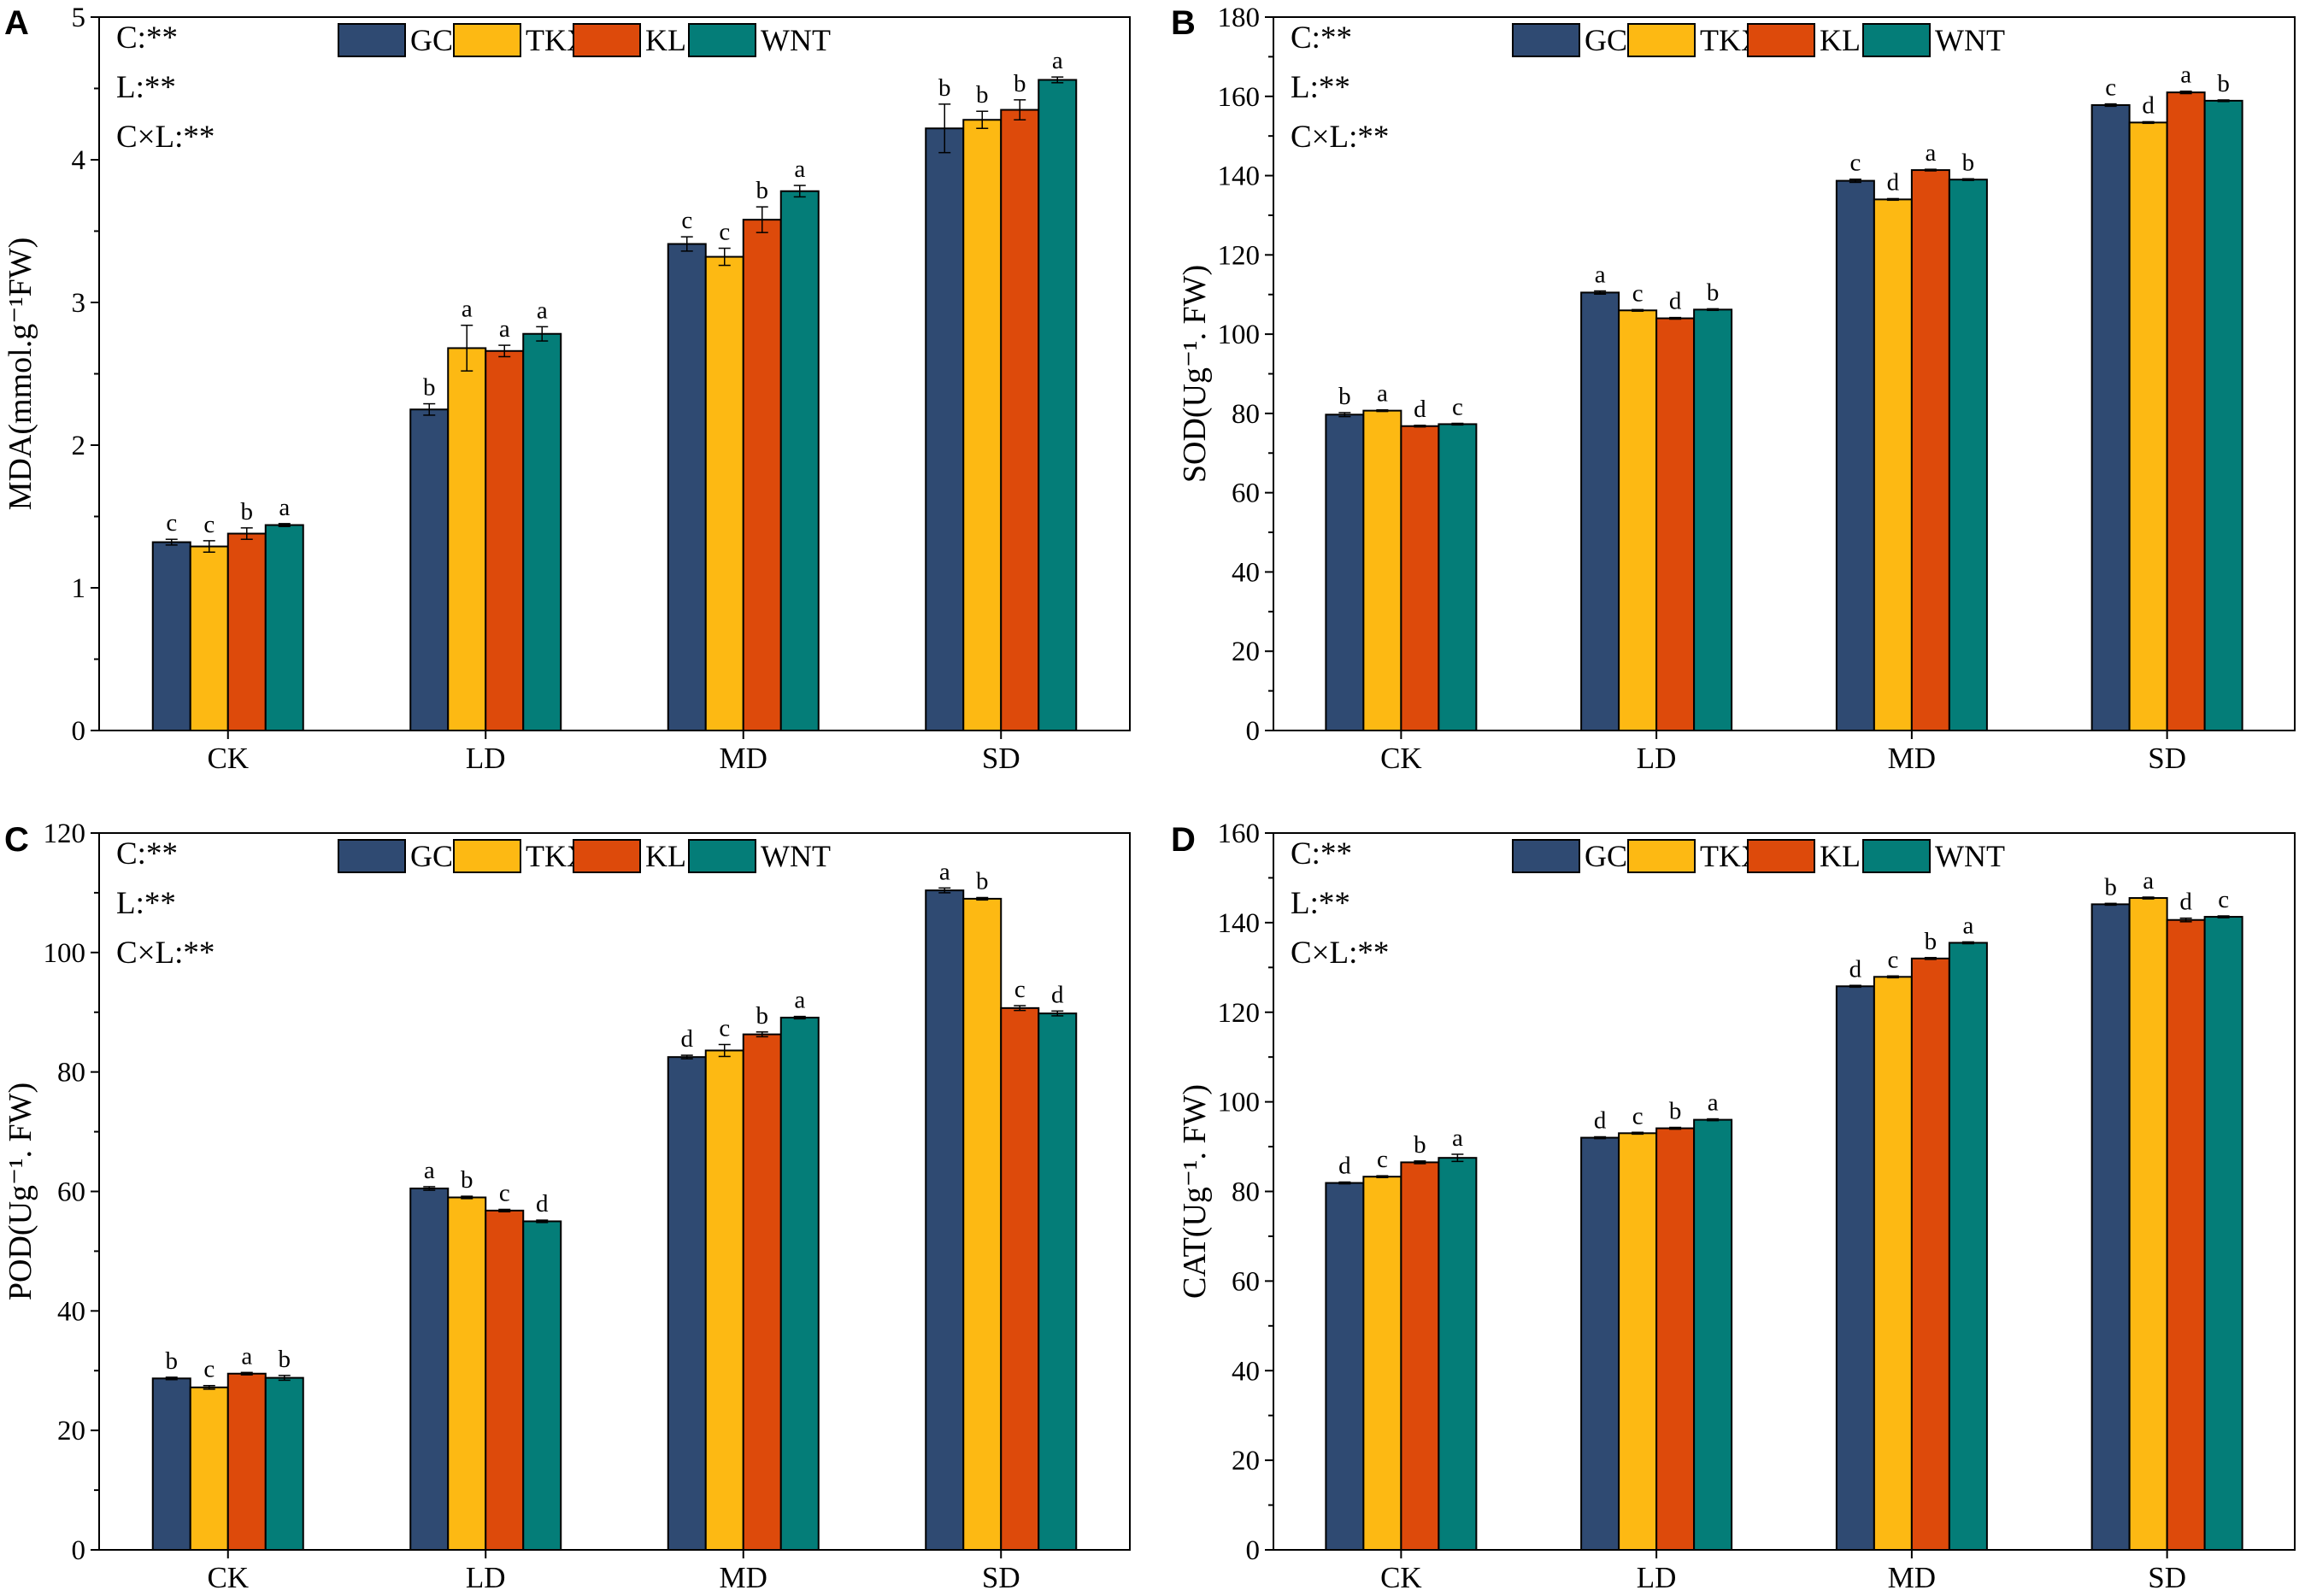  What do you see at coordinates (20, 374) in the screenshot?
I see `y-axis-title: MDA(mmol.g⁻¹FW)` at bounding box center [20, 374].